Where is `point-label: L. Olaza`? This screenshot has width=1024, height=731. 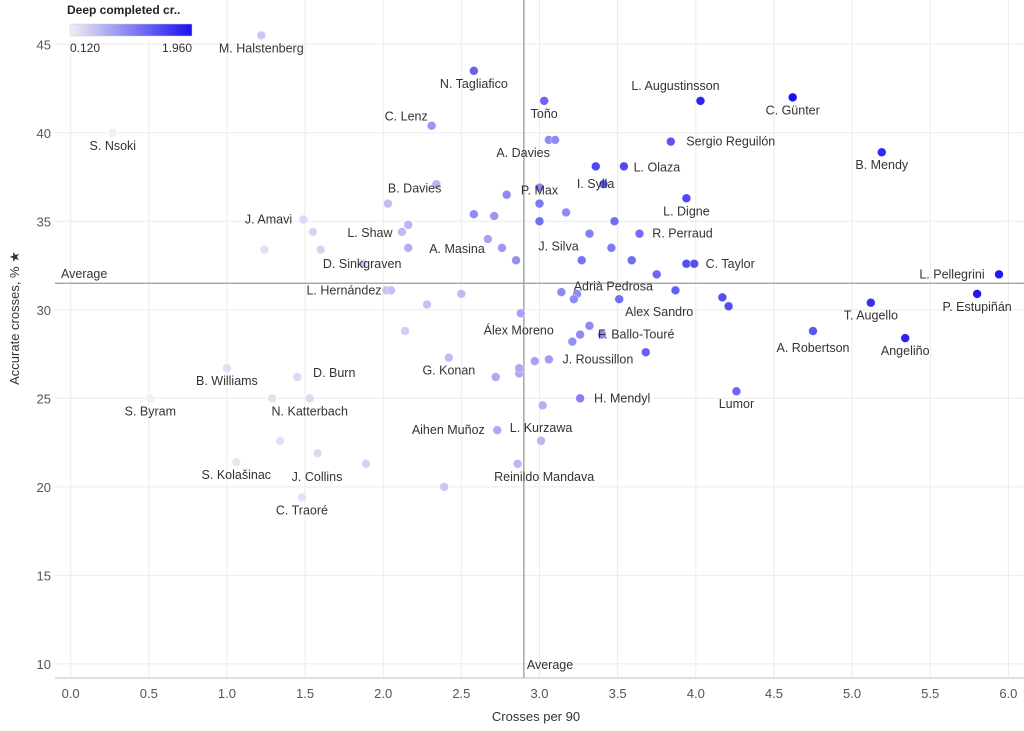 point-label: L. Olaza is located at coordinates (657, 167).